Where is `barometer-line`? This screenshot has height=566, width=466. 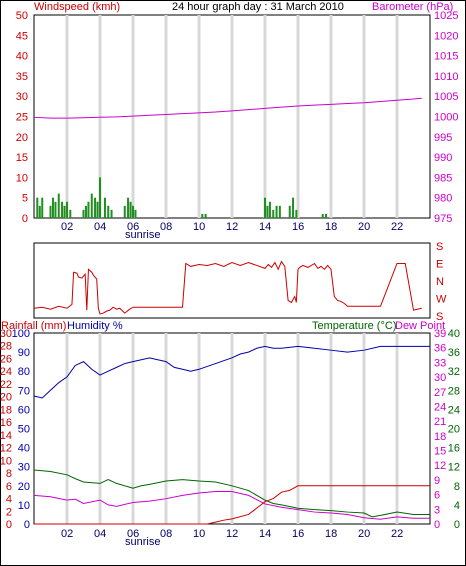
barometer-line is located at coordinates (227, 108).